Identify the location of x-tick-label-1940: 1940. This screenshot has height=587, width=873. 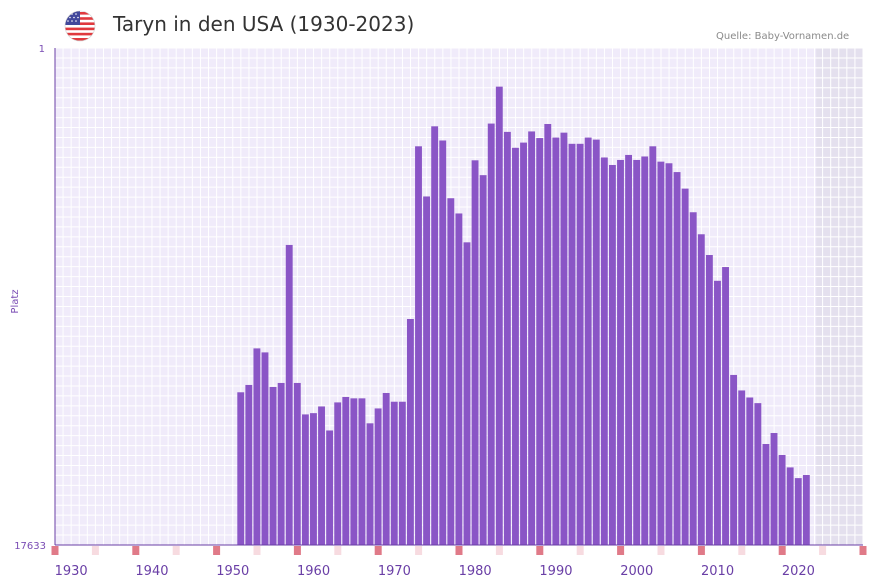
(151, 571).